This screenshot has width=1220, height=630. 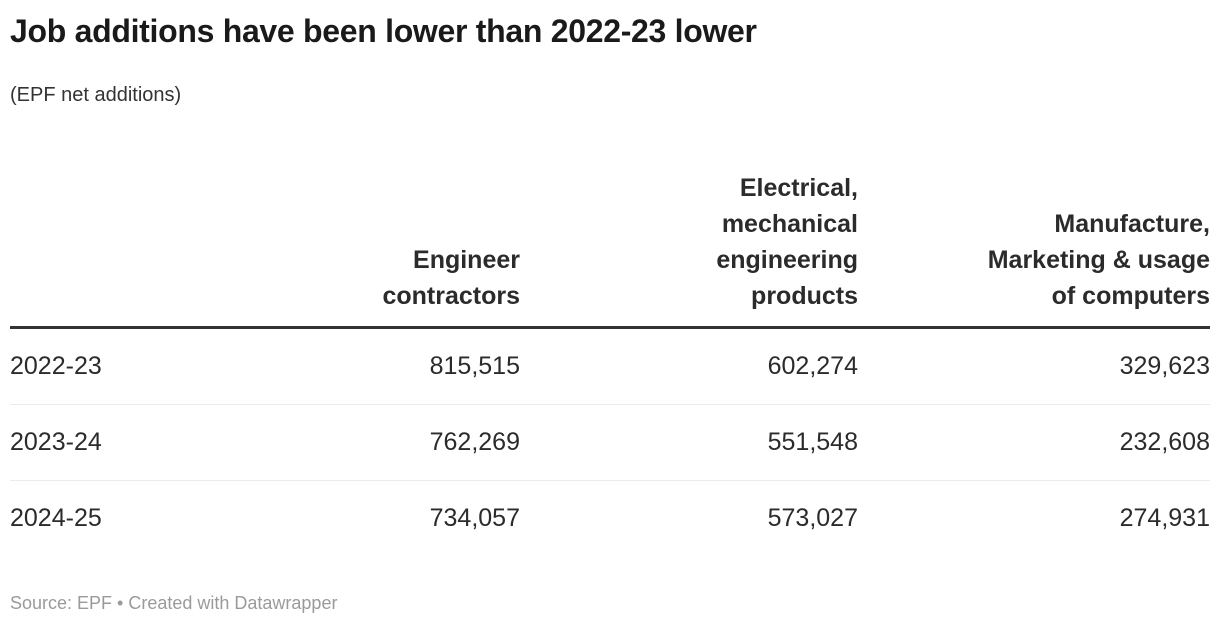 What do you see at coordinates (56, 366) in the screenshot?
I see `row-label: 2022-23` at bounding box center [56, 366].